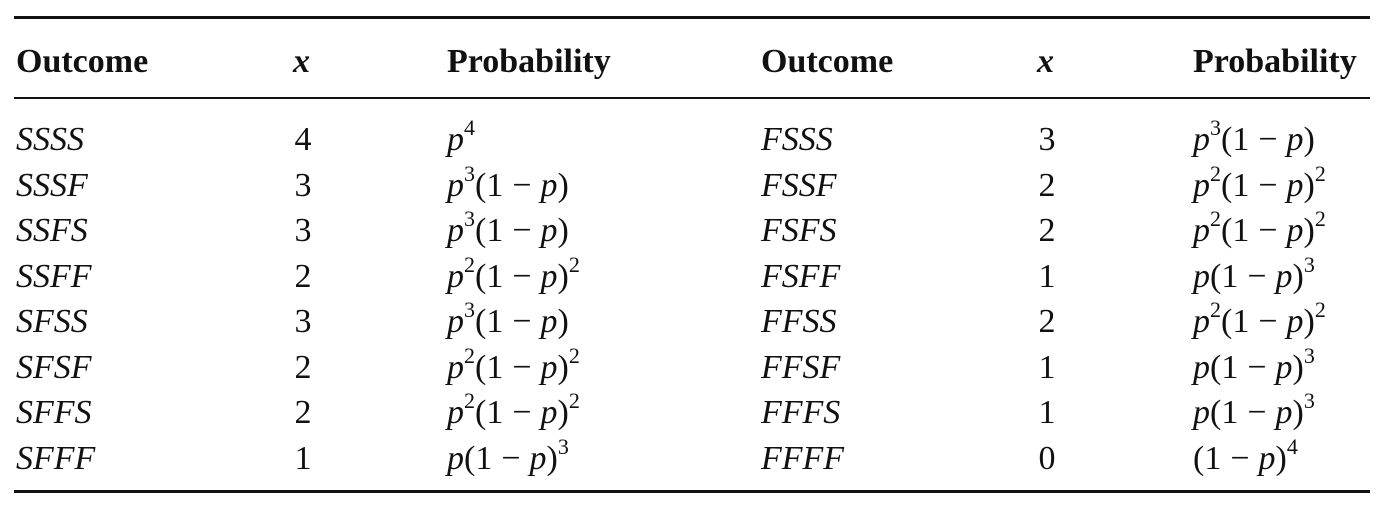 Image resolution: width=1388 pixels, height=510 pixels. What do you see at coordinates (54, 367) in the screenshot?
I see `outcome-cell: SFSF` at bounding box center [54, 367].